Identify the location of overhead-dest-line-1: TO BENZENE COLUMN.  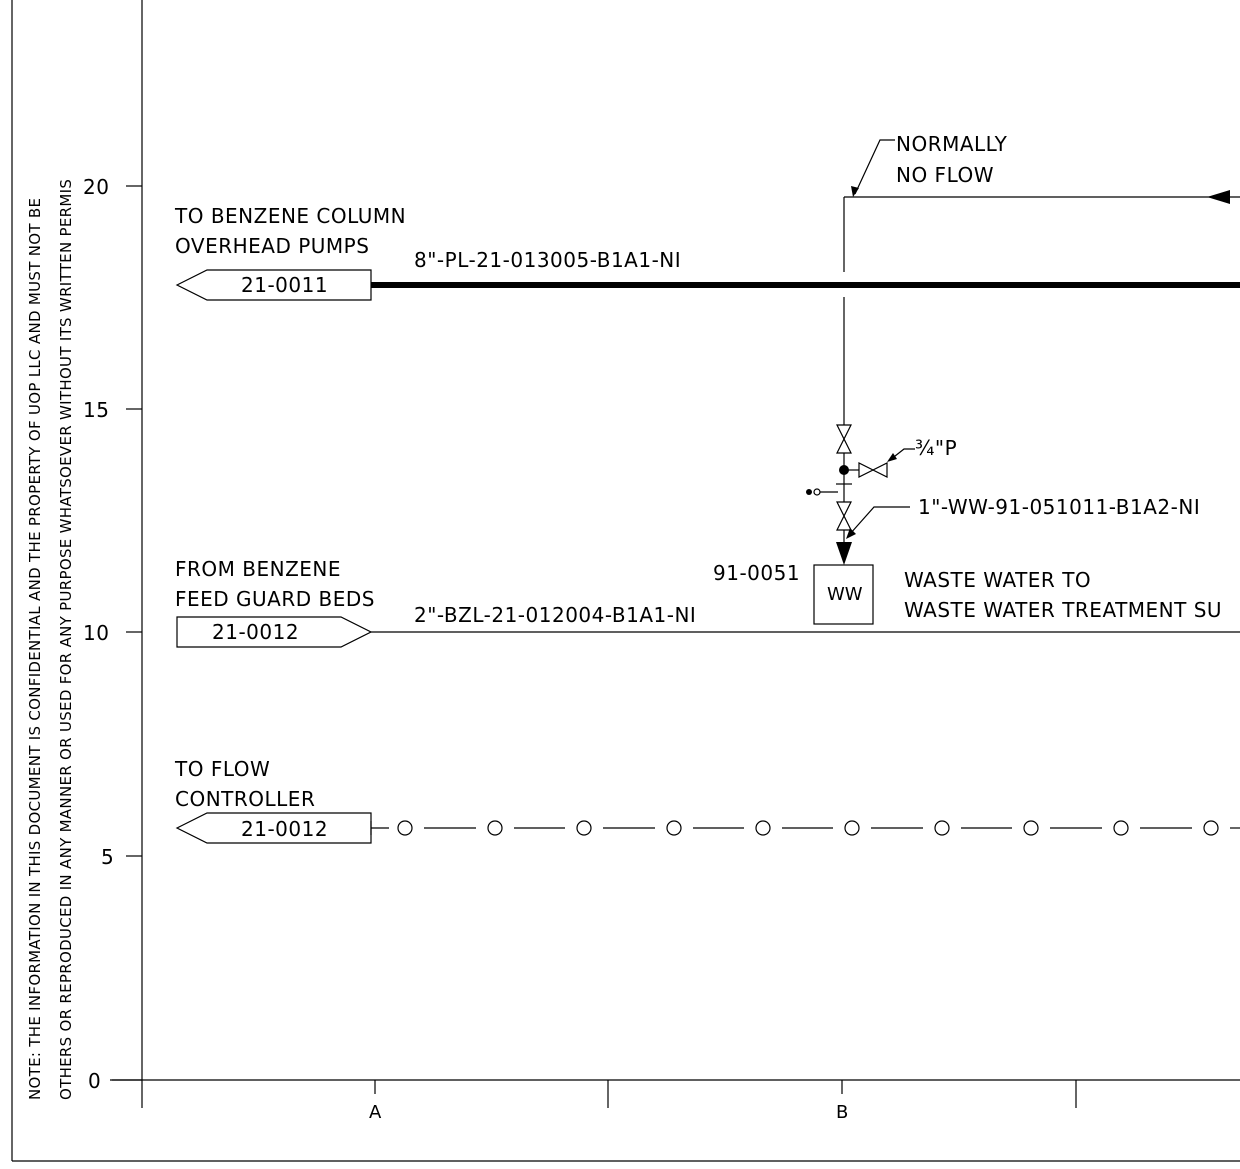
(290, 216).